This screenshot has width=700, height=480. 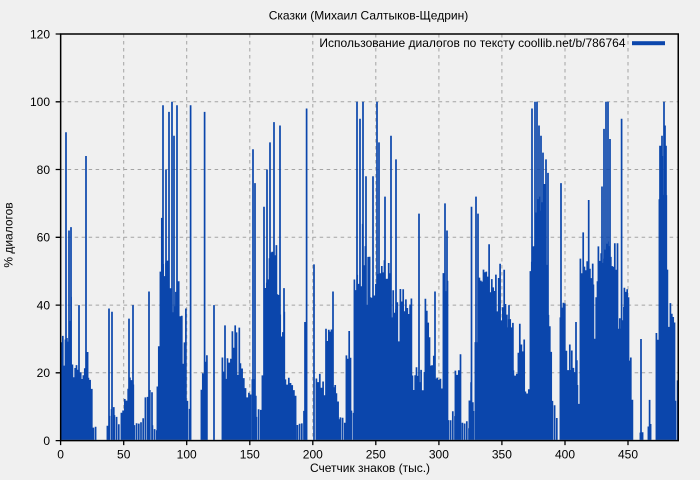 I want to click on svg-text: 60, so click(x=44, y=238).